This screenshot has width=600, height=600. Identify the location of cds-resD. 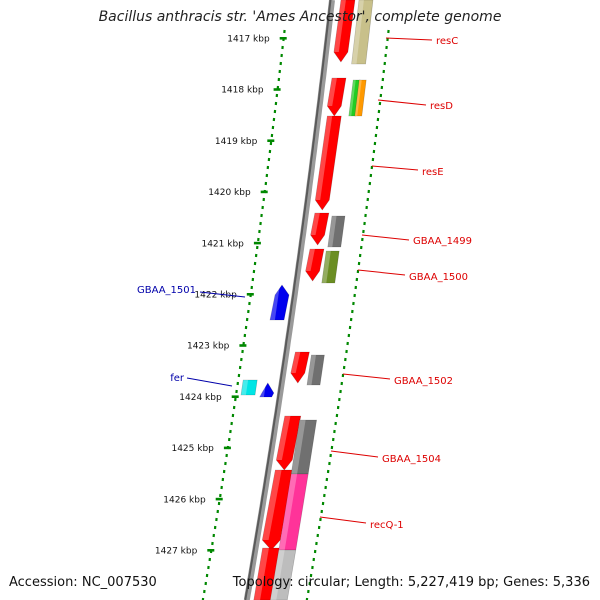
(336, 97).